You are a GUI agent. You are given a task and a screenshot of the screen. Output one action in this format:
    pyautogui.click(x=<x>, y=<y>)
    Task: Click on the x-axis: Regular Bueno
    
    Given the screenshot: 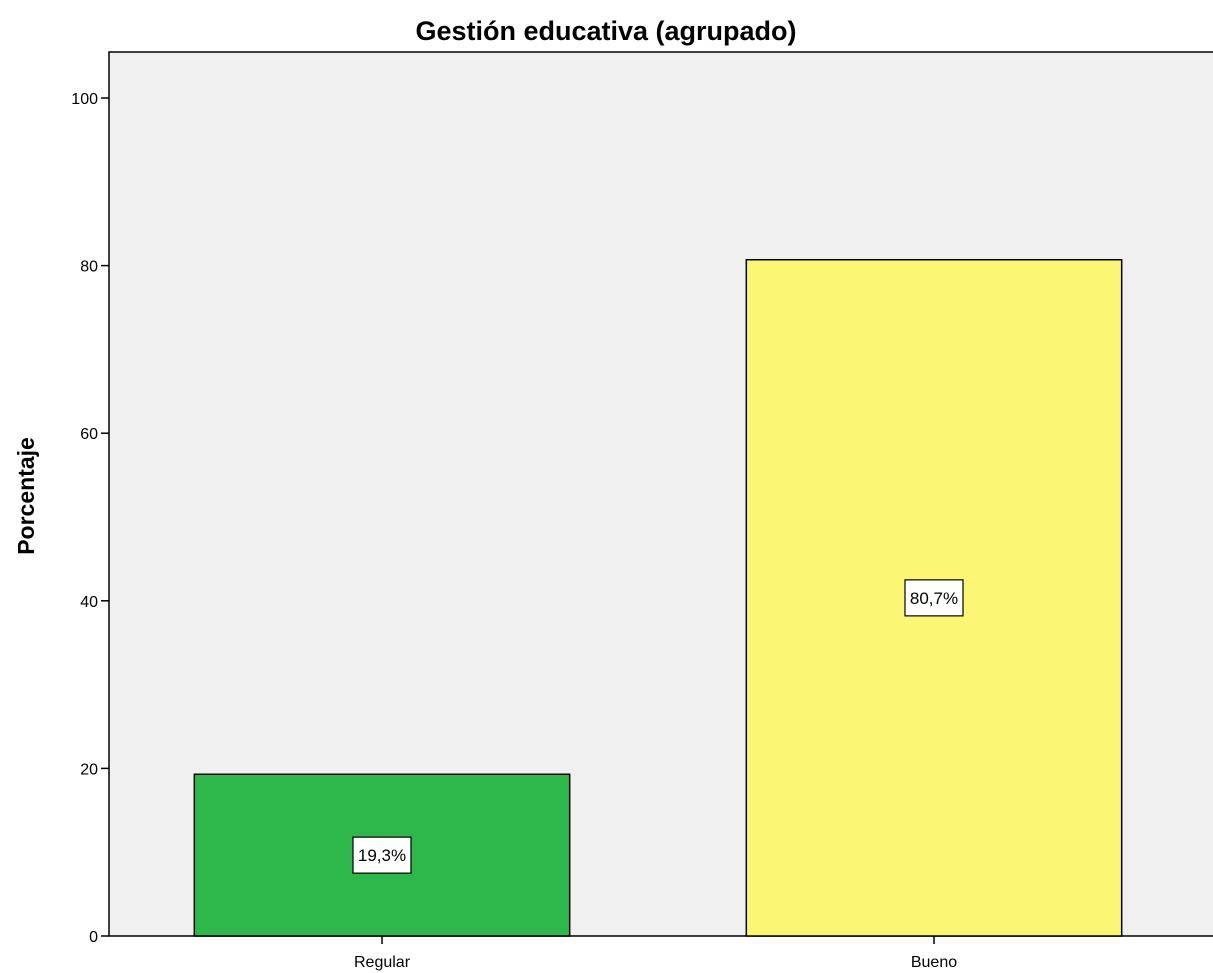 What is the action you would take?
    pyautogui.click(x=655, y=953)
    